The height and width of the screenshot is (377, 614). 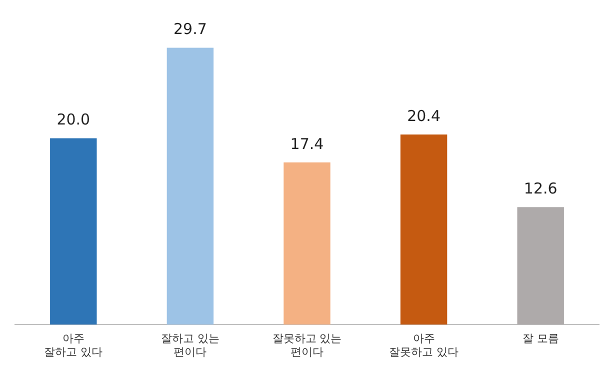 I want to click on data-label: 29.7, so click(x=190, y=29).